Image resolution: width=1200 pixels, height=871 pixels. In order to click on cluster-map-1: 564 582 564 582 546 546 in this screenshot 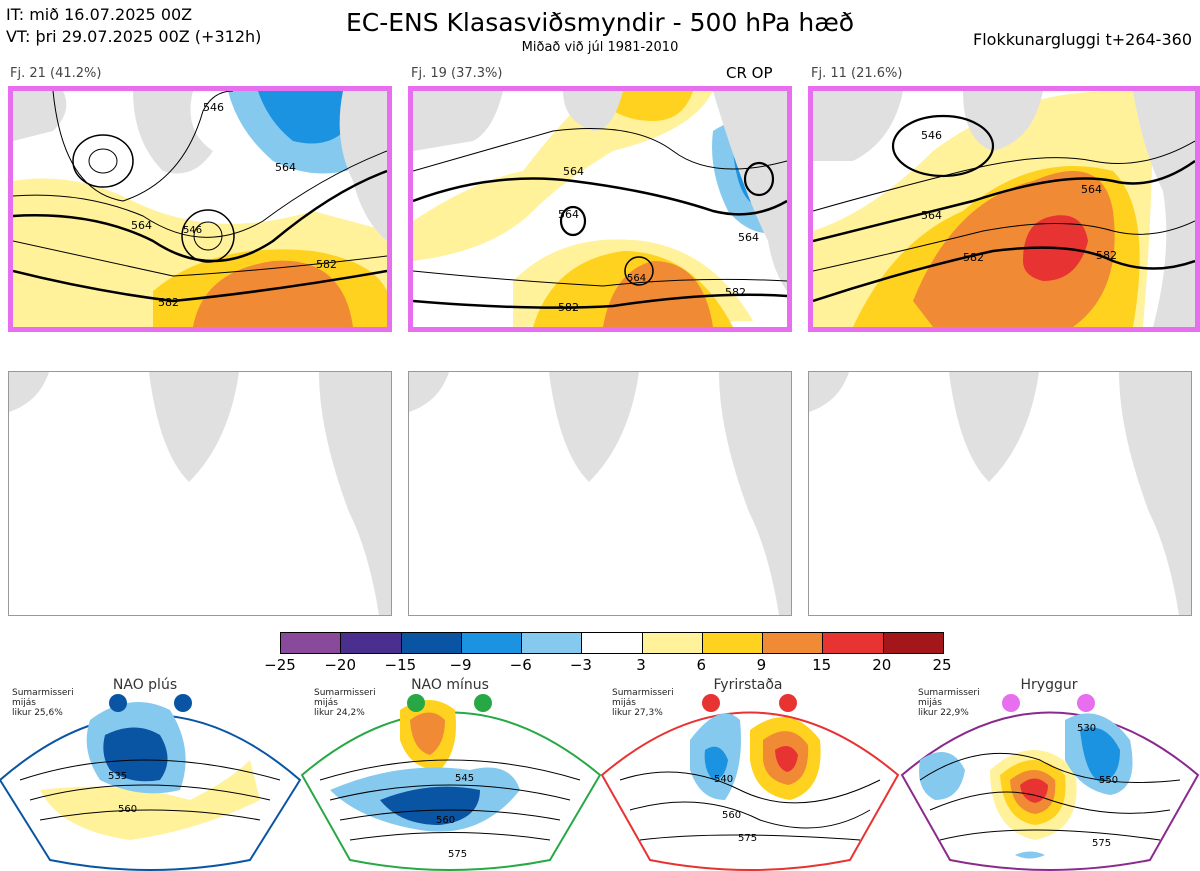, I will do `click(200, 209)`.